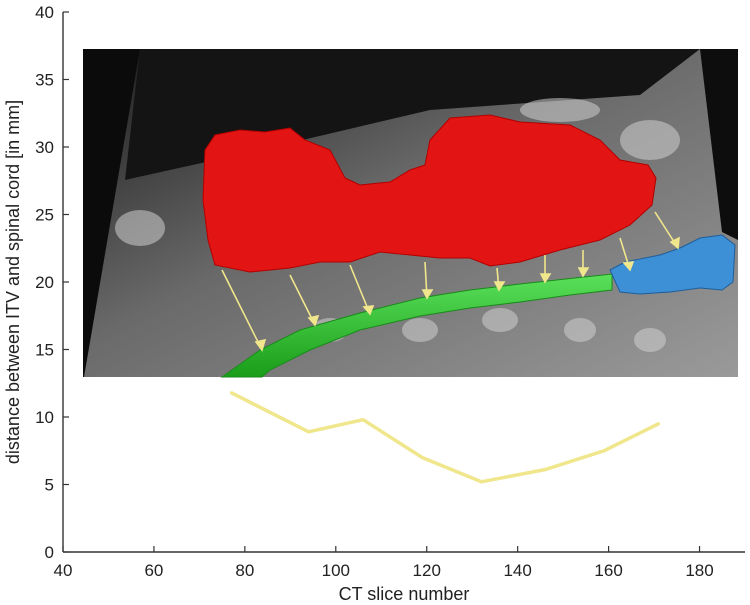 This screenshot has width=750, height=605. I want to click on y-tick-label: 40, so click(44, 12).